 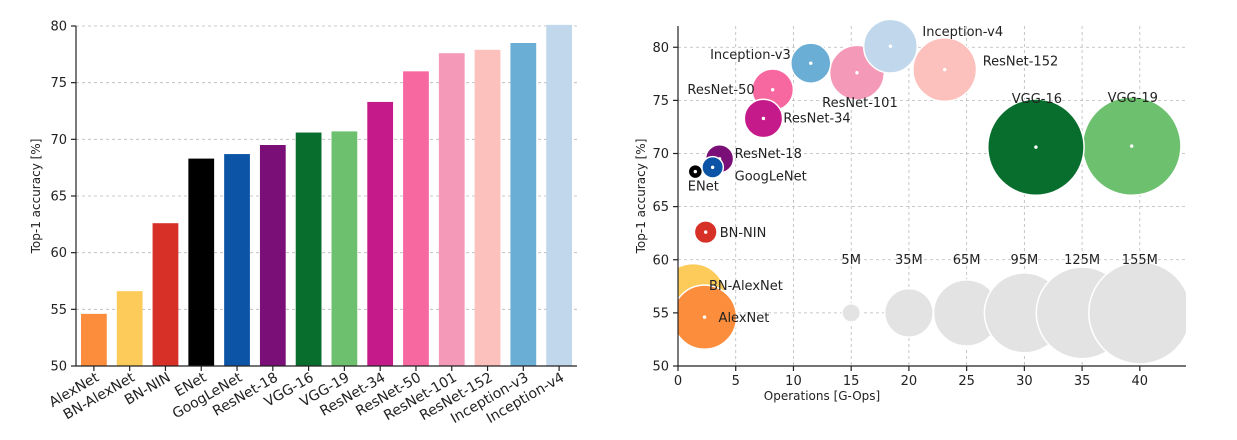 I want to click on x-tick-label: 0, so click(x=678, y=381).